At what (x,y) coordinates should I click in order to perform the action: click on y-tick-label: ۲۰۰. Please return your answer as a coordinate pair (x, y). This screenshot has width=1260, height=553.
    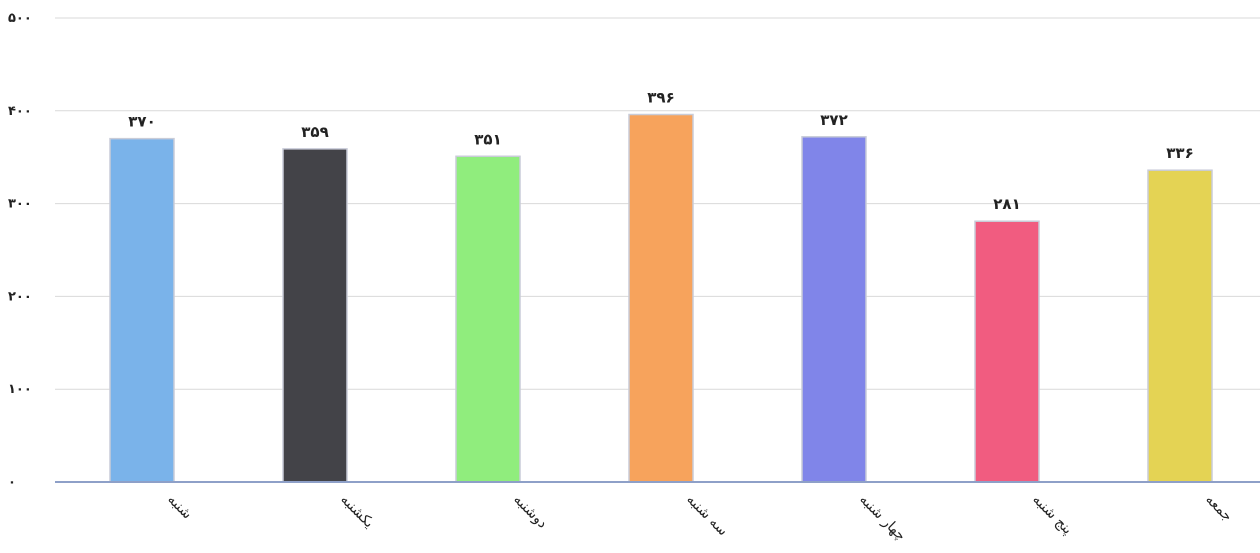
    Looking at the image, I should click on (20, 296).